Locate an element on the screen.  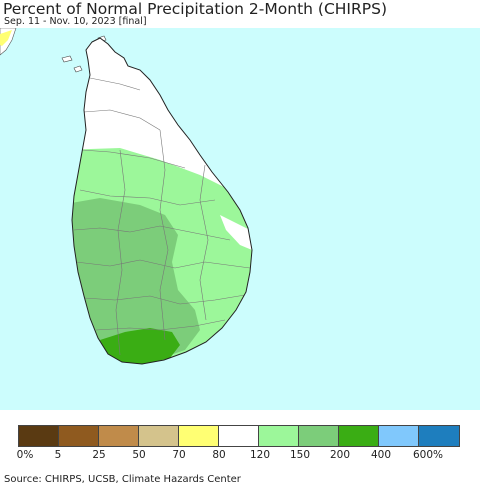
legend-tick-label: 5 is located at coordinates (58, 455).